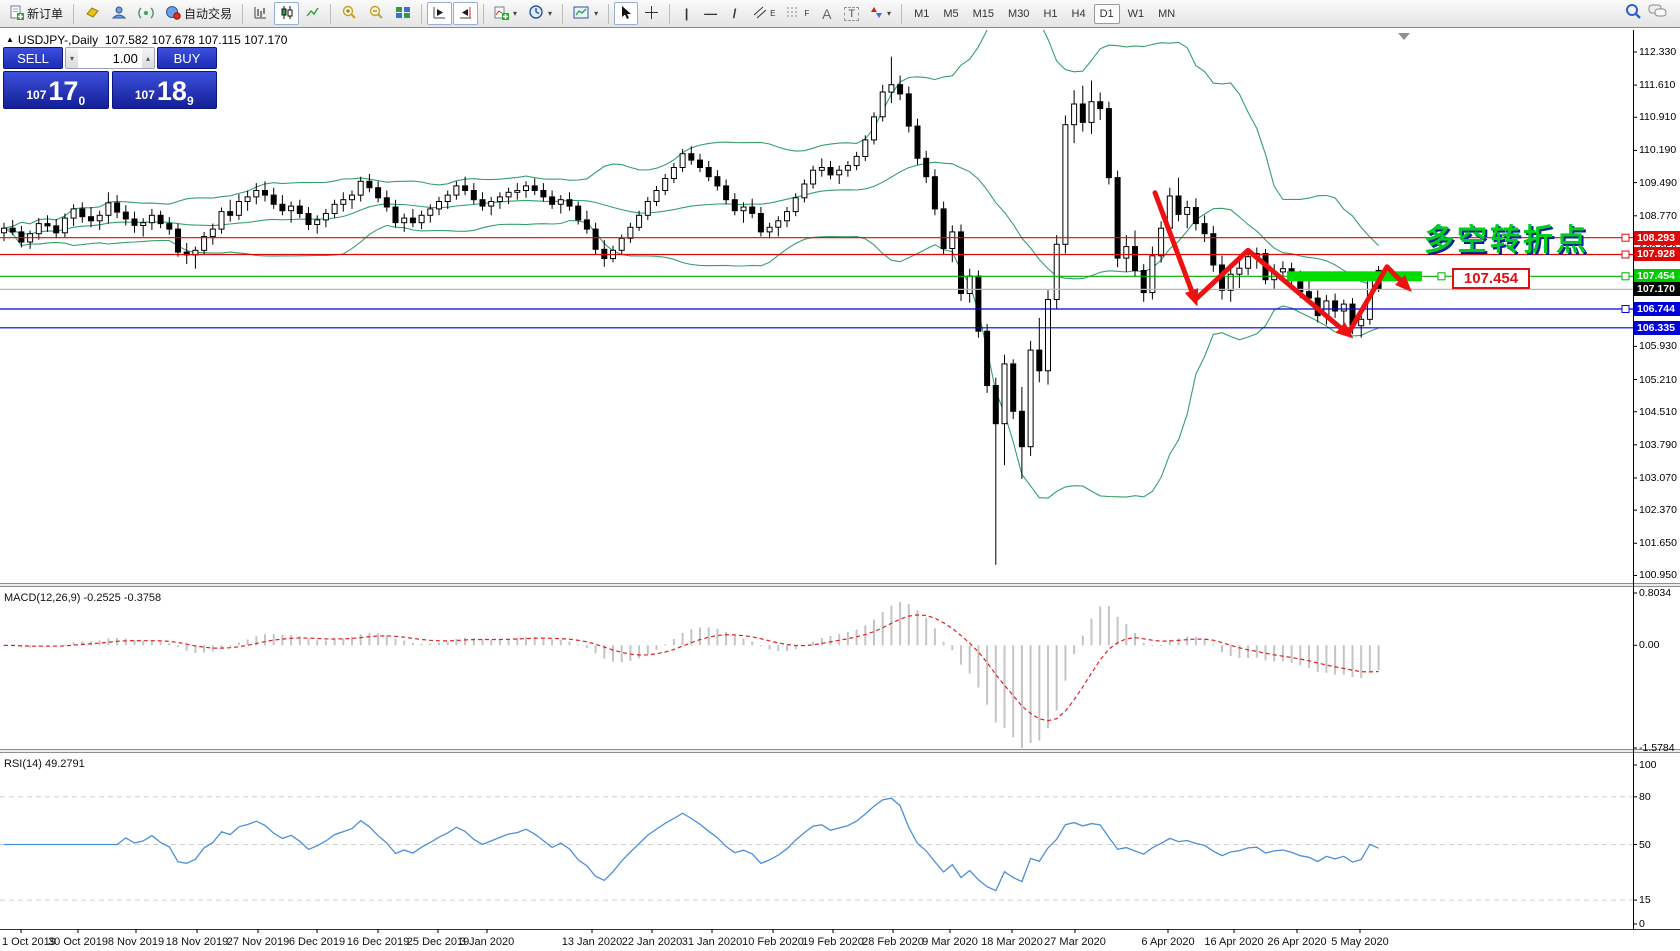  Describe the element at coordinates (1354, 276) in the screenshot. I see `support-zone-bar` at that location.